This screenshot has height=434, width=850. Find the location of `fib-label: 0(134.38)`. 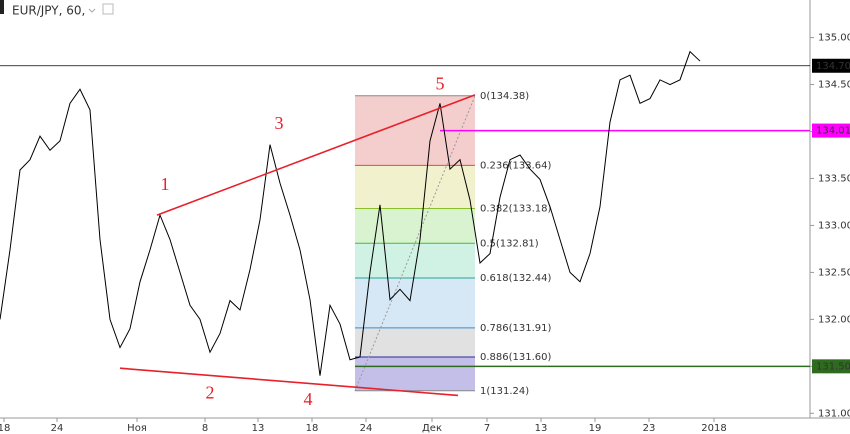

fib-label: 0(134.38) is located at coordinates (504, 96).